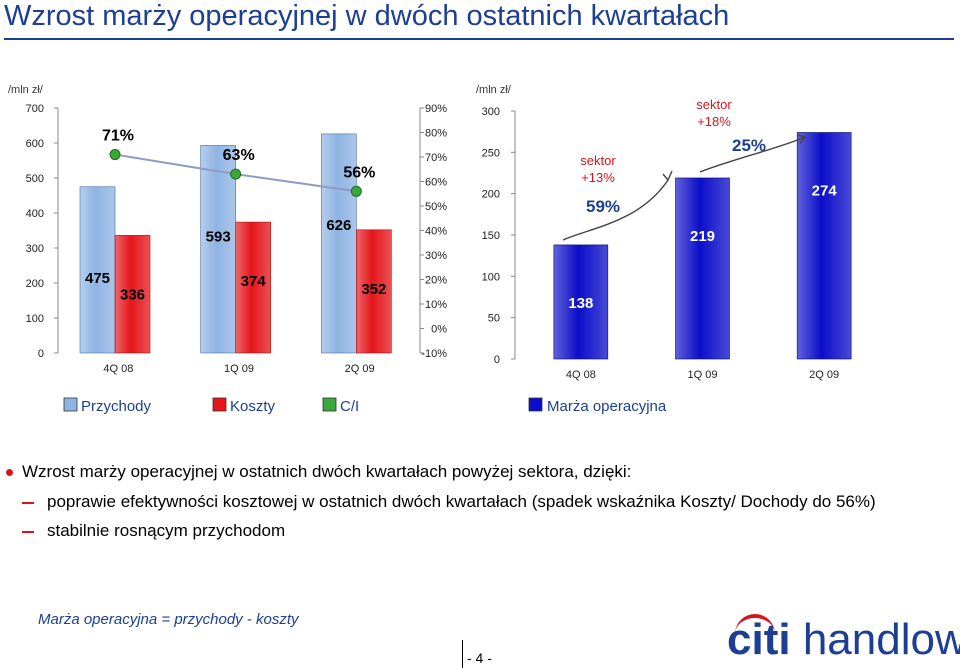 The image size is (960, 668). Describe the element at coordinates (35, 249) in the screenshot. I see `chart1-y-tick-label: 300` at that location.